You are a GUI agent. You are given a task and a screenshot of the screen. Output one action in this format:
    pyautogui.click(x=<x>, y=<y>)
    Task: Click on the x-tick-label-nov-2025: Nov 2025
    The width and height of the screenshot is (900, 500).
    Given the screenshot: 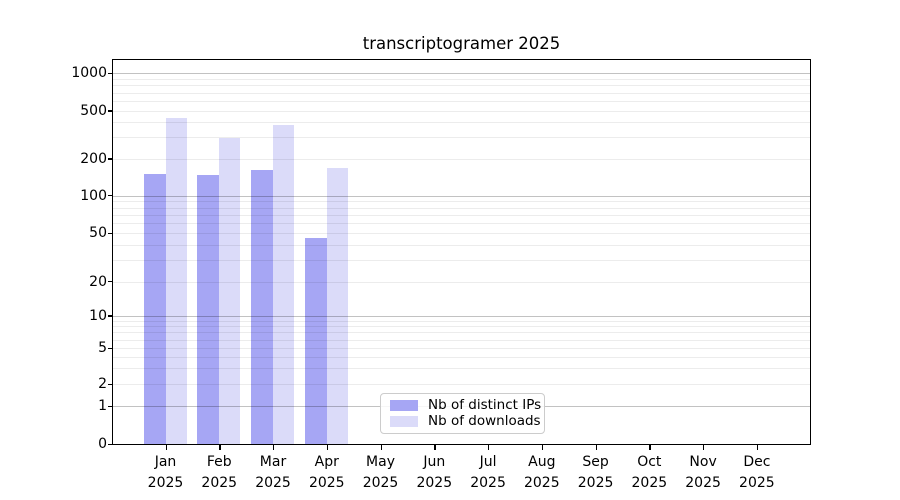 What is the action you would take?
    pyautogui.click(x=703, y=472)
    